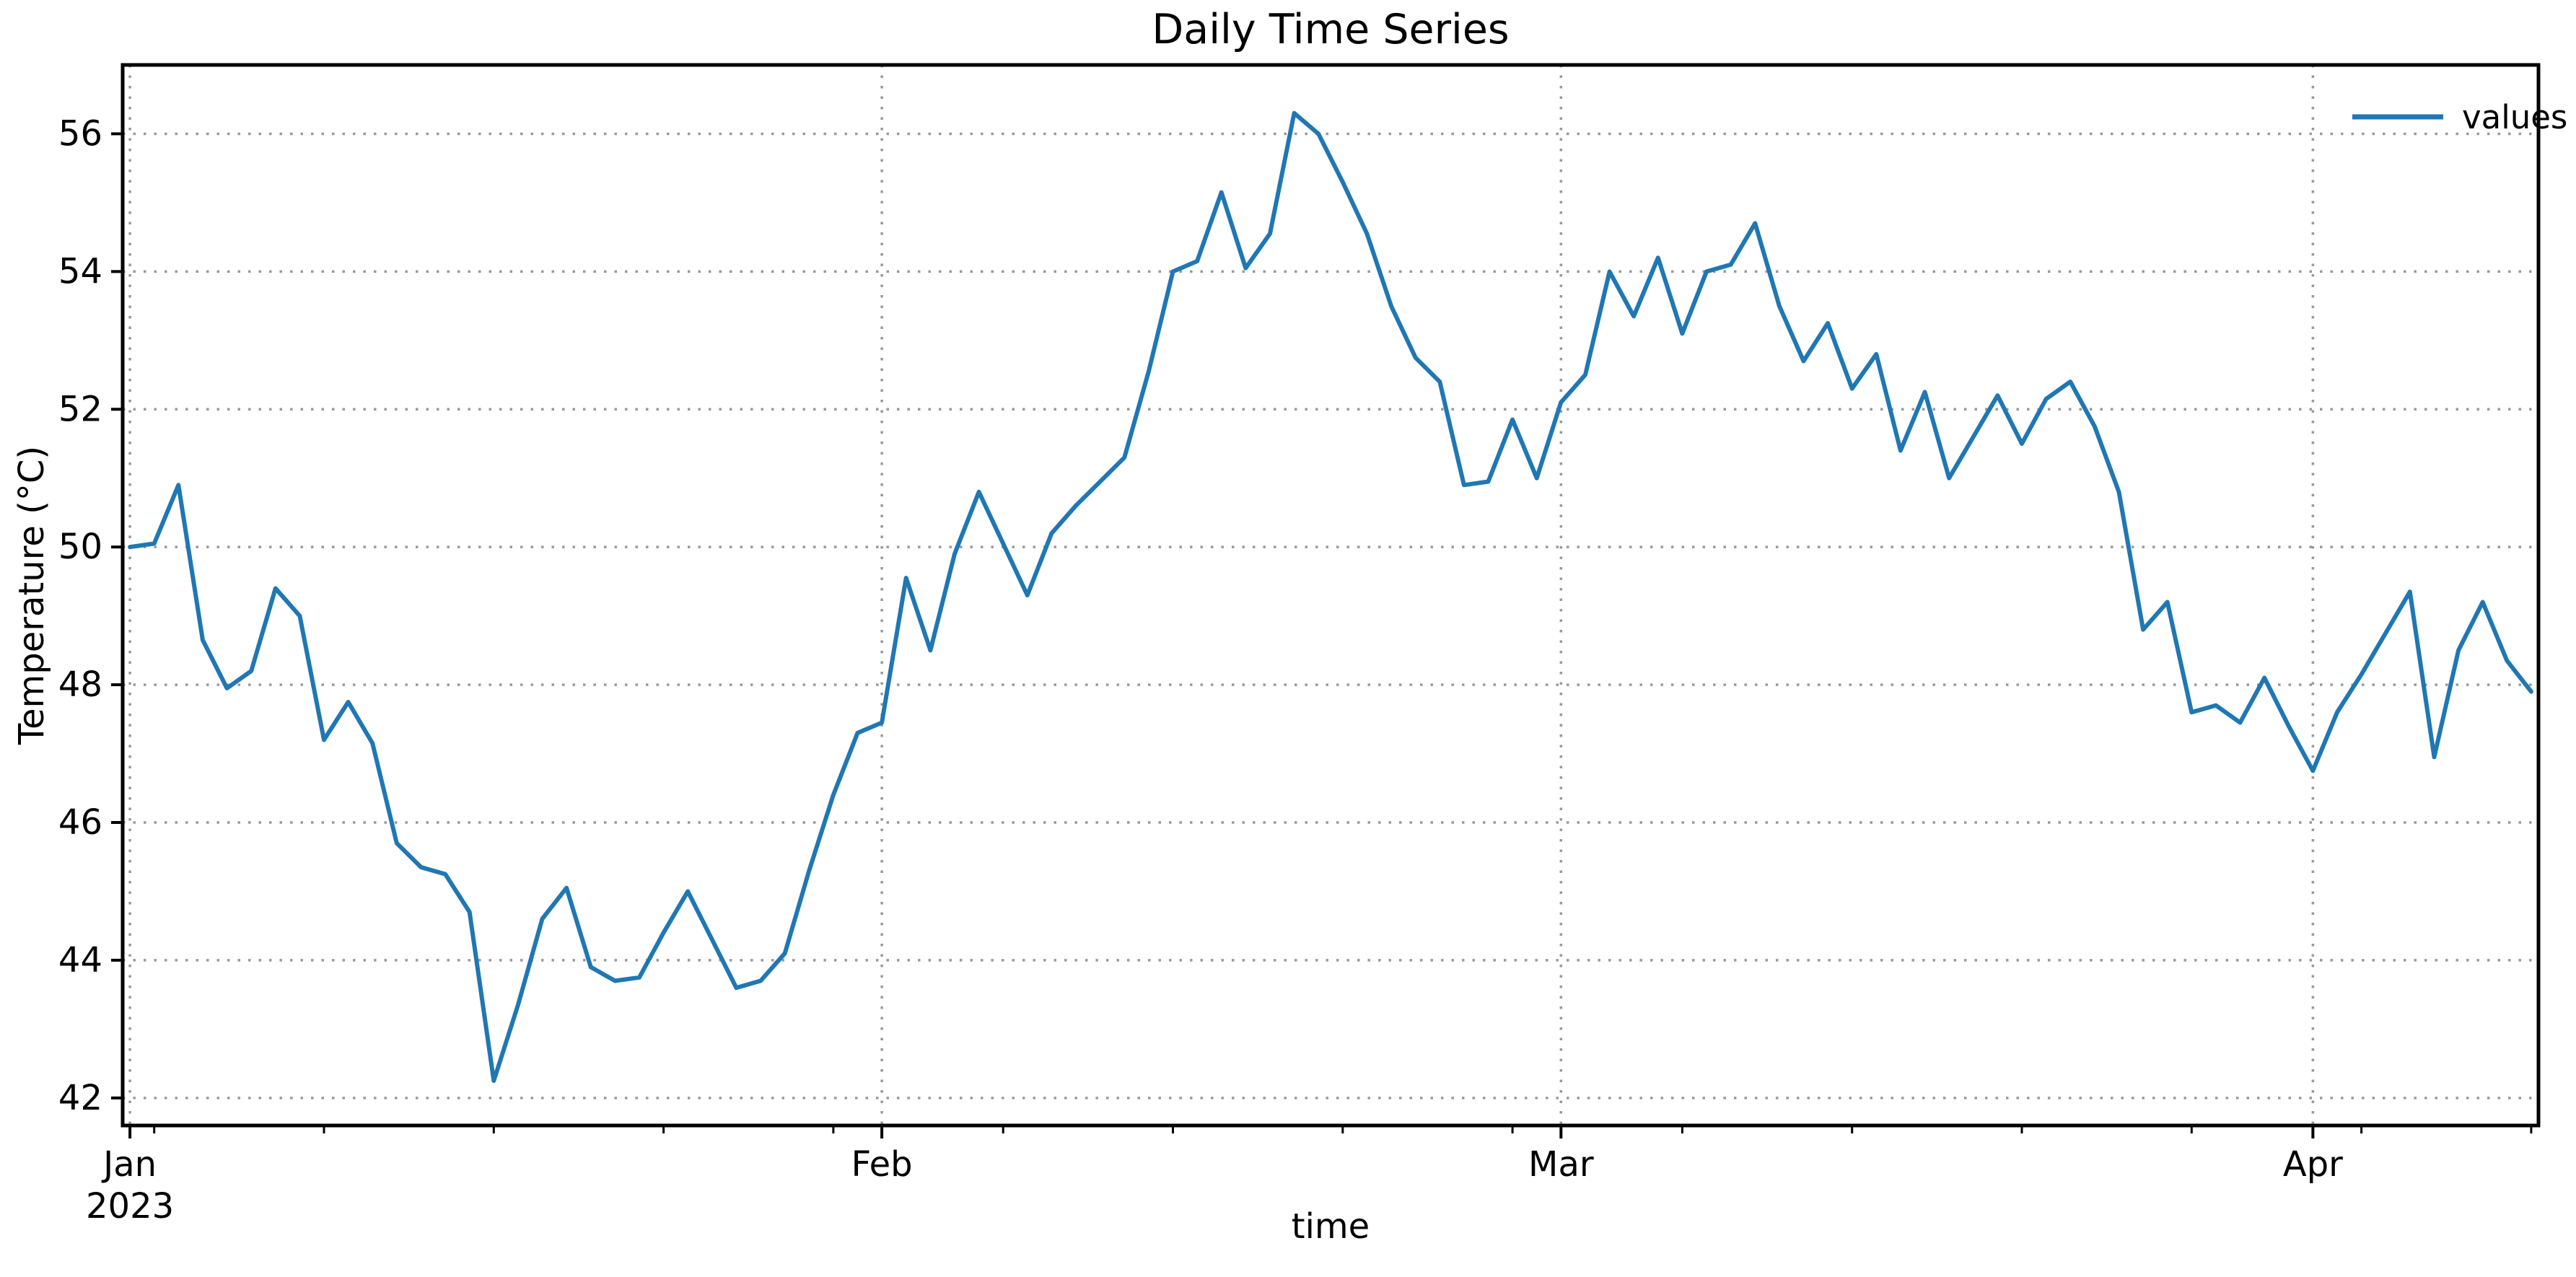 The height and width of the screenshot is (1277, 2576). I want to click on legend-label: values, so click(2514, 117).